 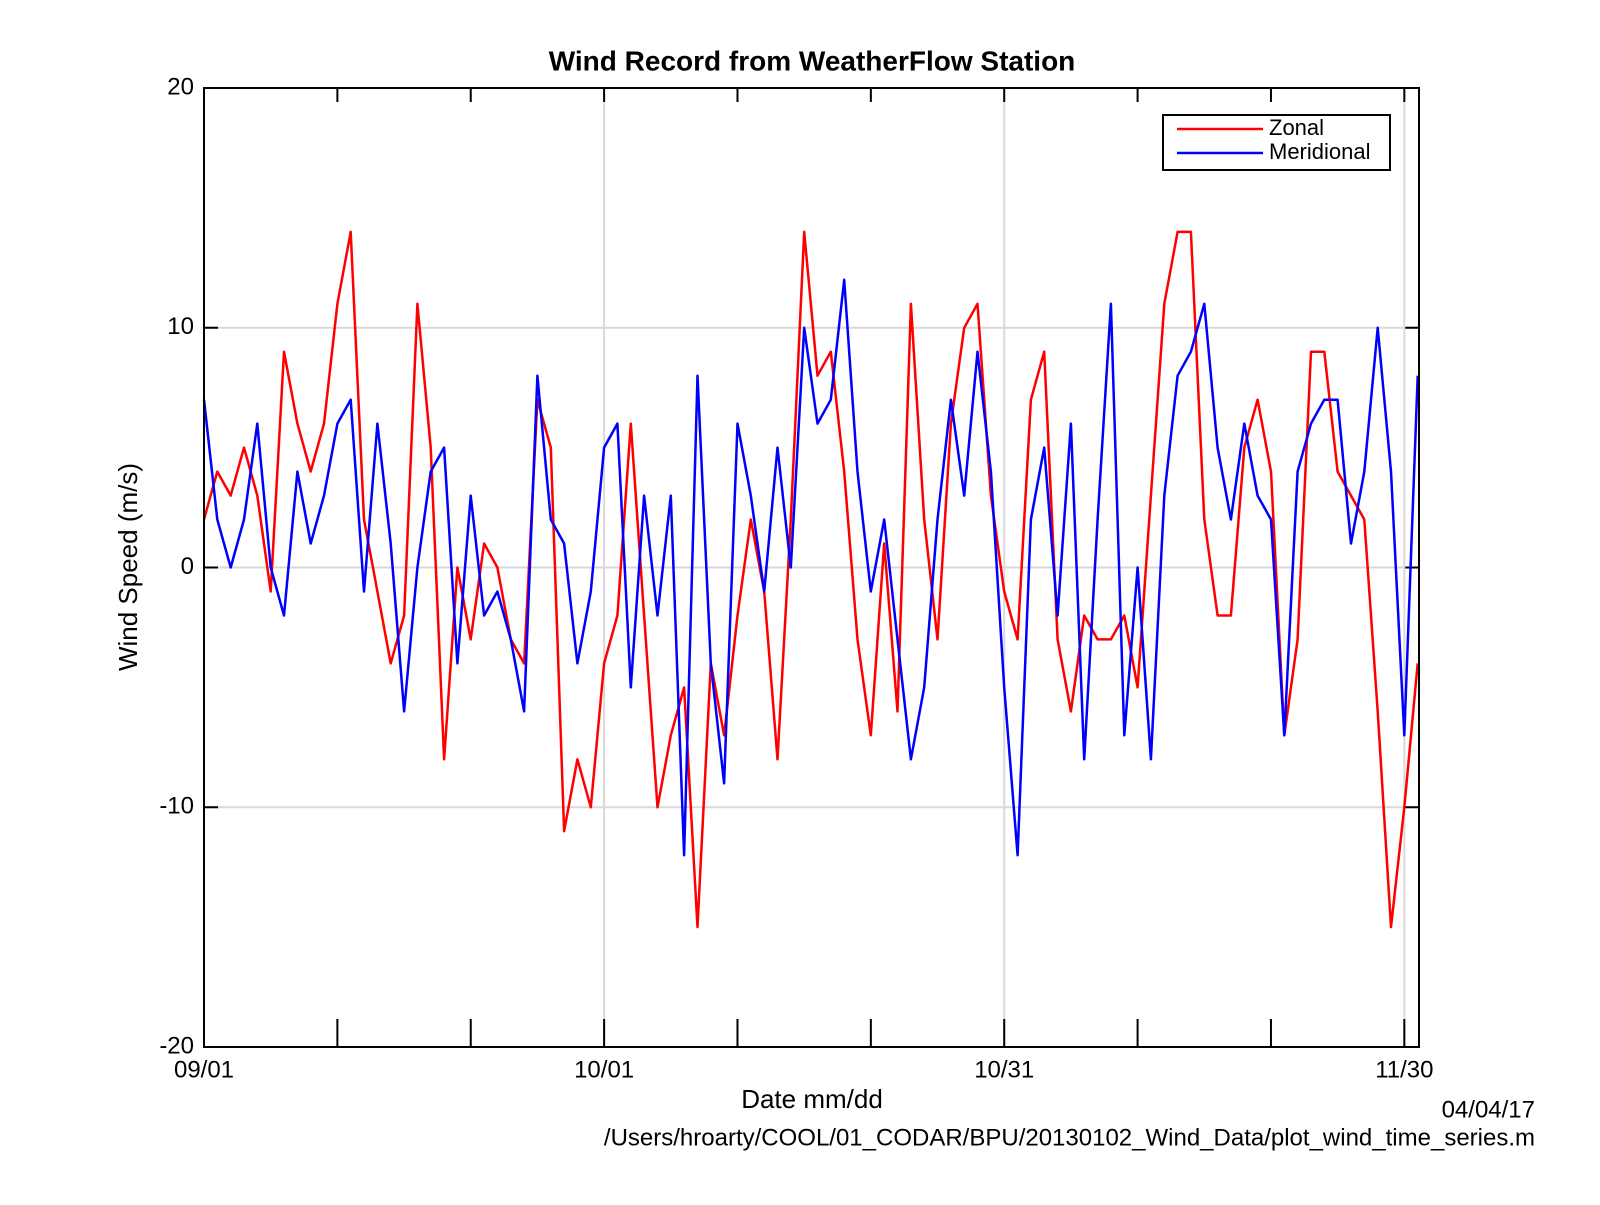 I want to click on y-tick-label: 0, so click(x=187, y=566).